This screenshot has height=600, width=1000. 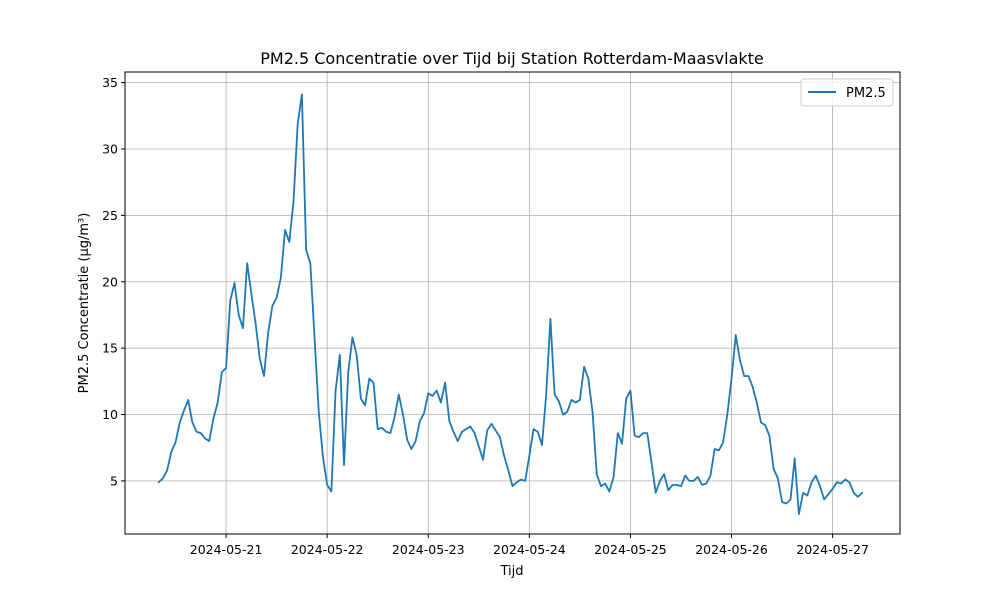 What do you see at coordinates (114, 480) in the screenshot?
I see `y-tick-label: 5` at bounding box center [114, 480].